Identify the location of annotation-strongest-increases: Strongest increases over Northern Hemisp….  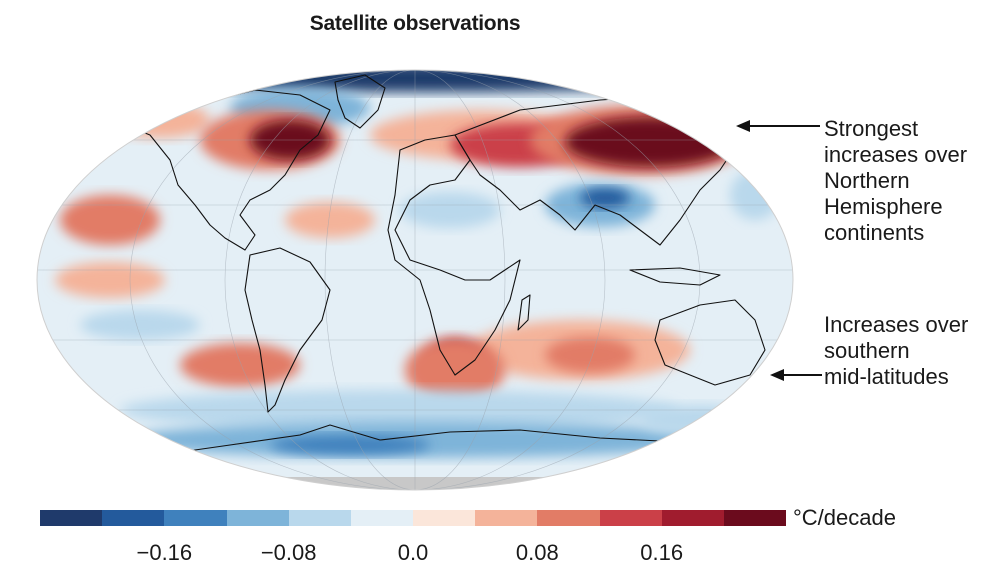
(895, 181).